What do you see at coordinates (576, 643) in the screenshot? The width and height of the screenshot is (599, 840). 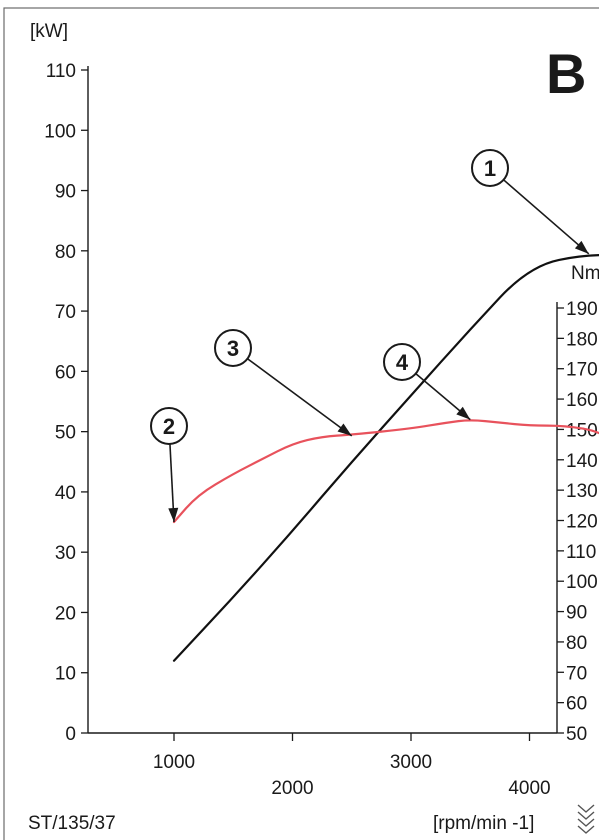 I see `y-right-tick-label: 80` at bounding box center [576, 643].